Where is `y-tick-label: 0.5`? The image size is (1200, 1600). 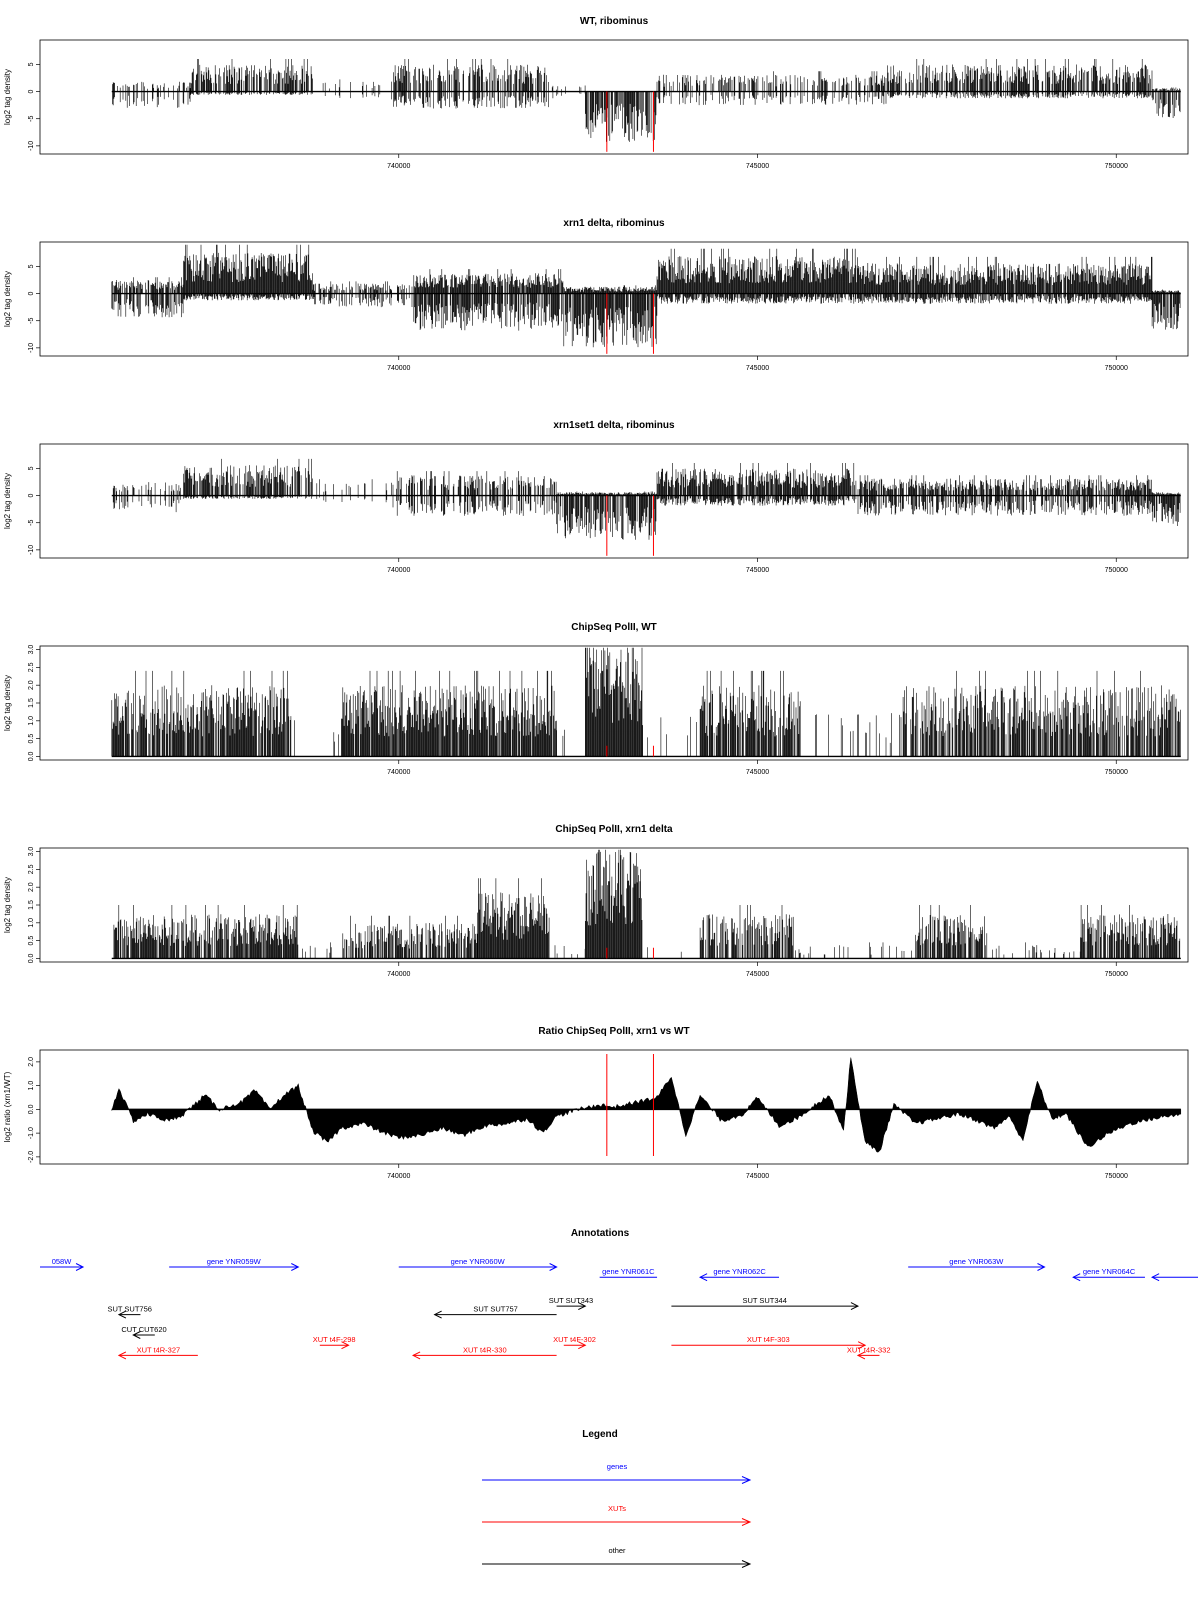 y-tick-label: 0.5 is located at coordinates (31, 739).